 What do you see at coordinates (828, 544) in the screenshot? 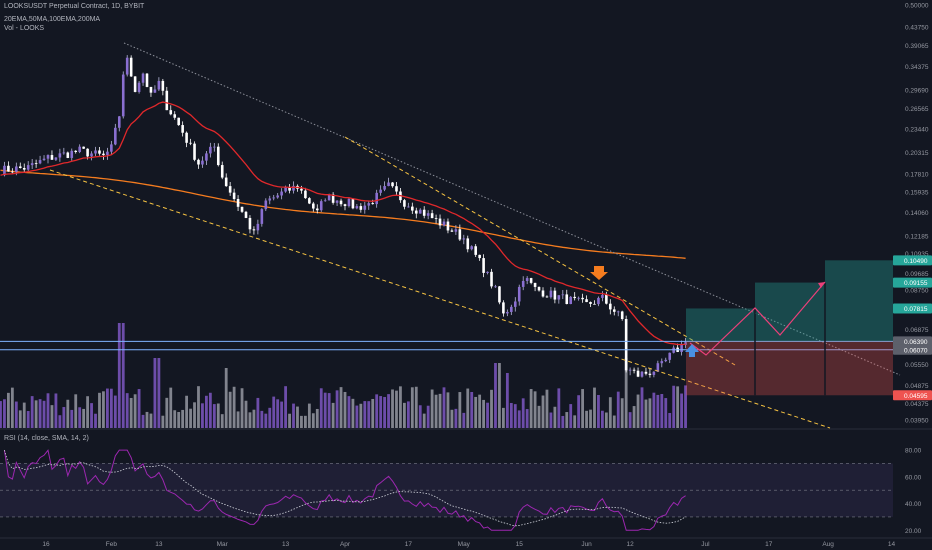
I see `time-axis-label: Aug` at bounding box center [828, 544].